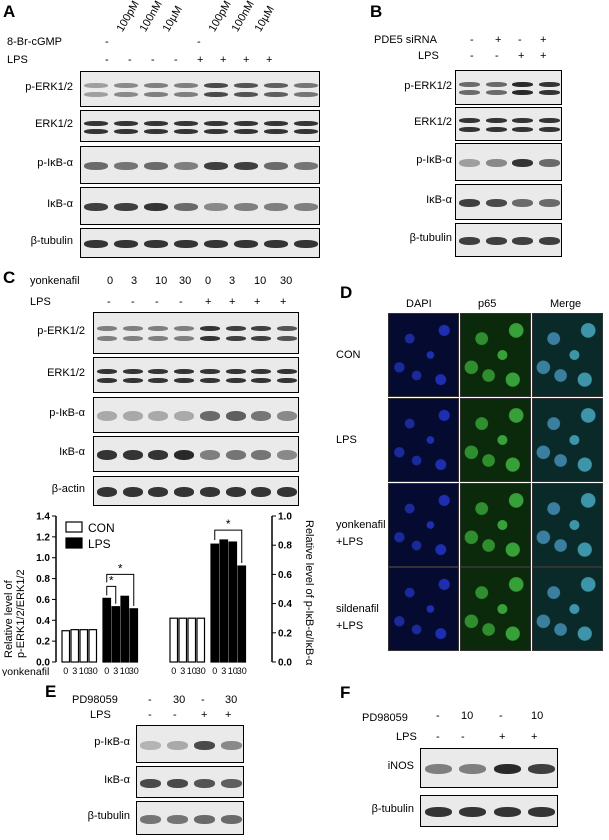  What do you see at coordinates (501, 716) in the screenshot?
I see `f-treatment-value: -` at bounding box center [501, 716].